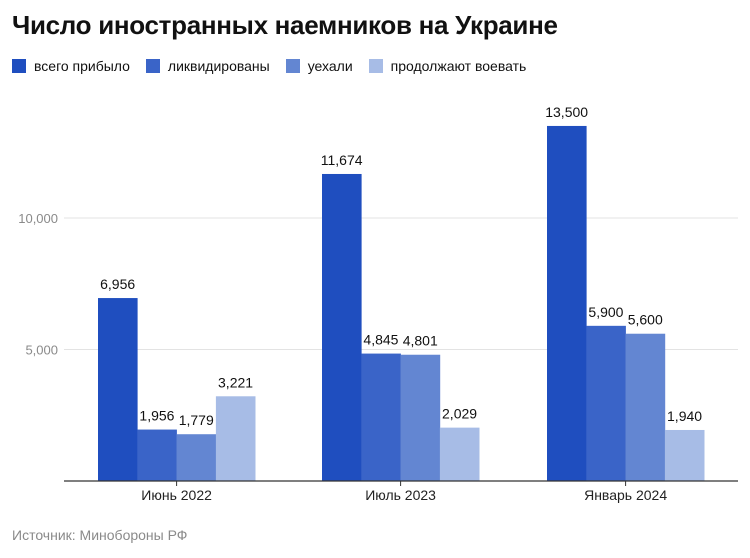  Describe the element at coordinates (117, 284) in the screenshot. I see `data-label: 6,956` at that location.